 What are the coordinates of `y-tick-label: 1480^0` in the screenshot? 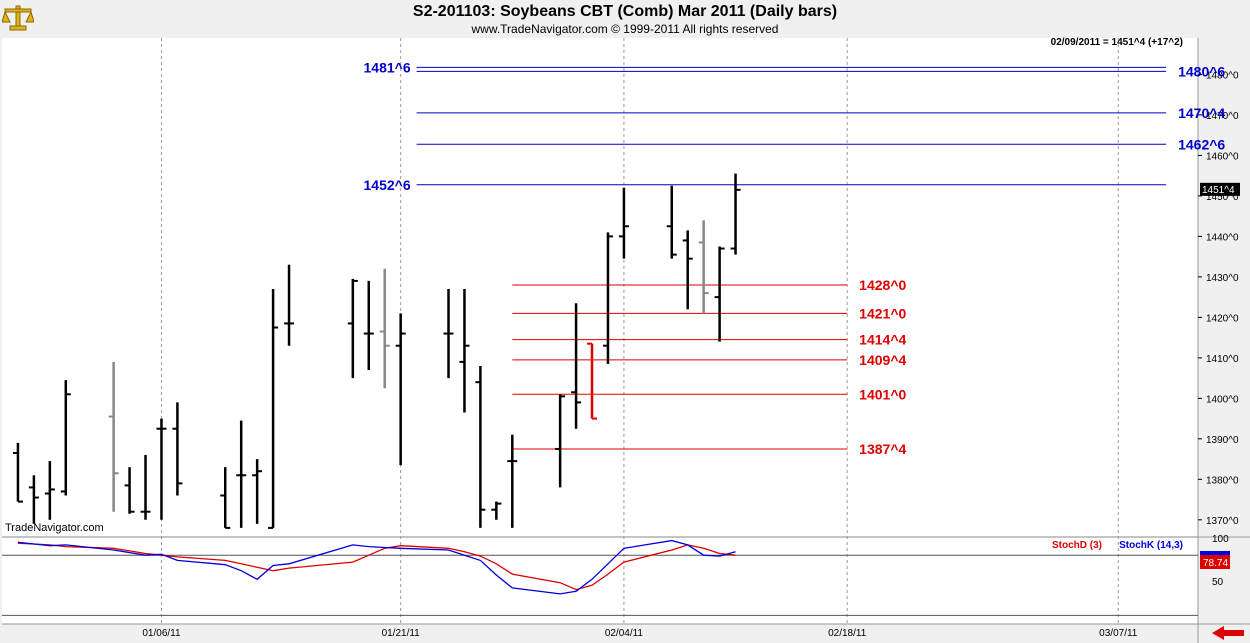 It's located at (1222, 75).